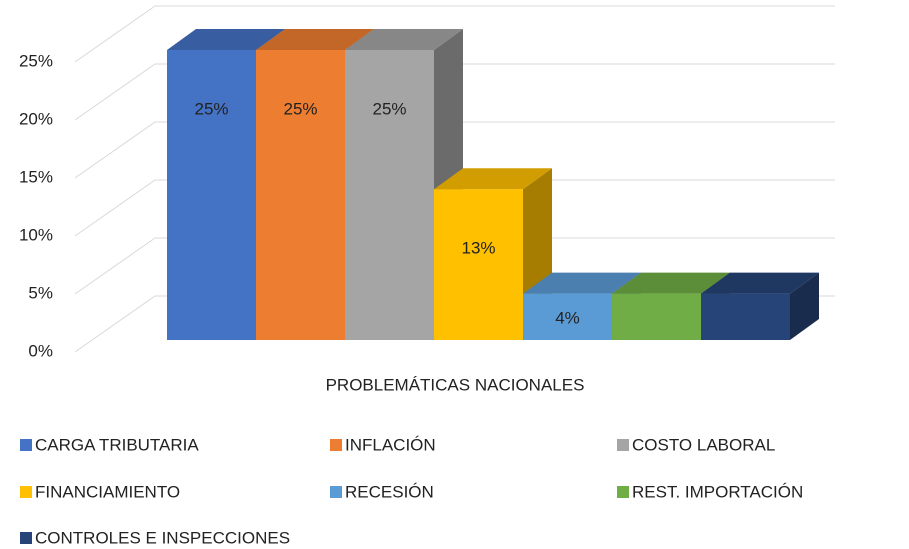  Describe the element at coordinates (36, 118) in the screenshot. I see `y-tick-label: 20%` at that location.